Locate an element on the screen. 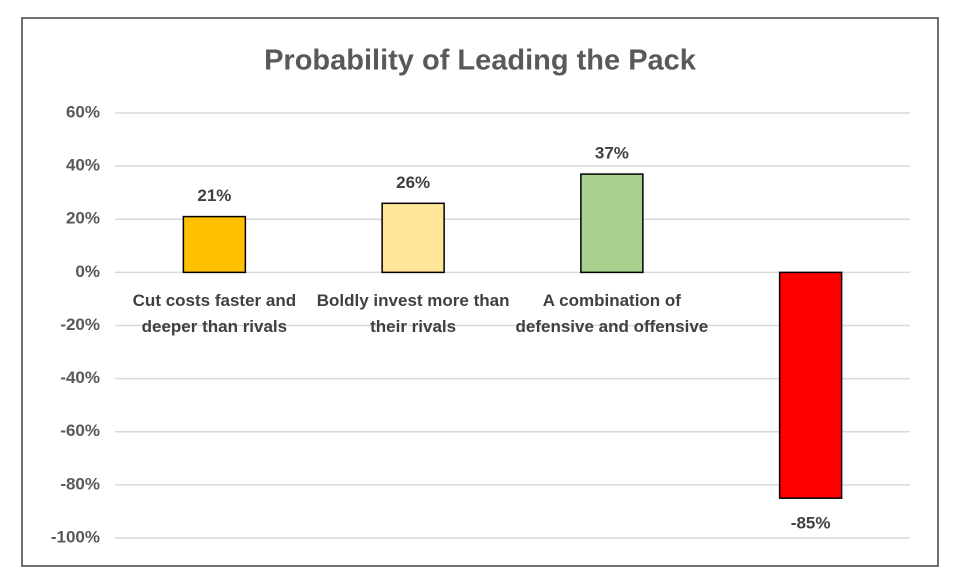 Image resolution: width=960 pixels, height=584 pixels. data-label: 26% is located at coordinates (413, 182).